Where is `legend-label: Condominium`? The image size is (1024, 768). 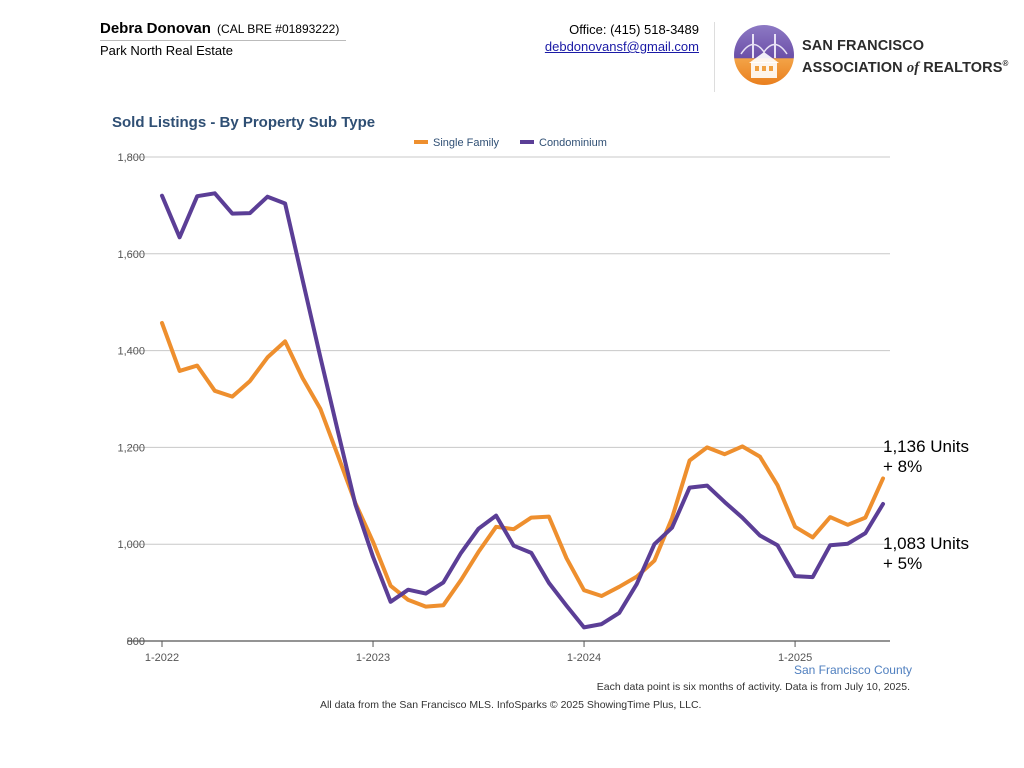 legend-label: Condominium is located at coordinates (573, 143).